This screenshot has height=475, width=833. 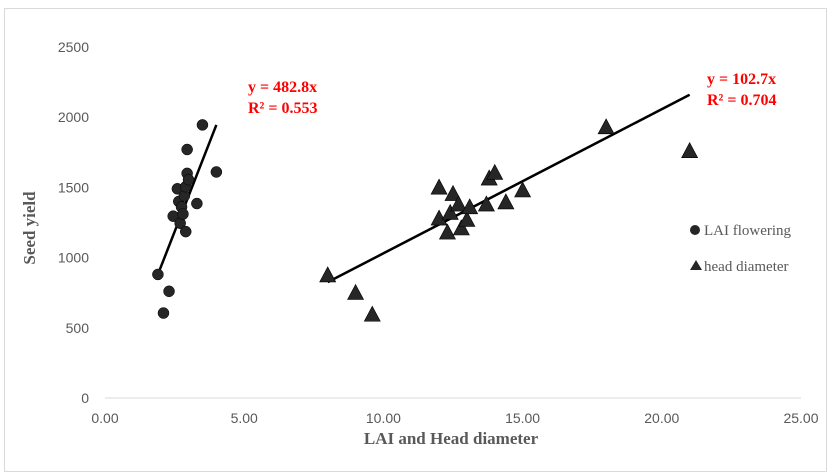 I want to click on legend-label-head: head diameter, so click(x=746, y=267).